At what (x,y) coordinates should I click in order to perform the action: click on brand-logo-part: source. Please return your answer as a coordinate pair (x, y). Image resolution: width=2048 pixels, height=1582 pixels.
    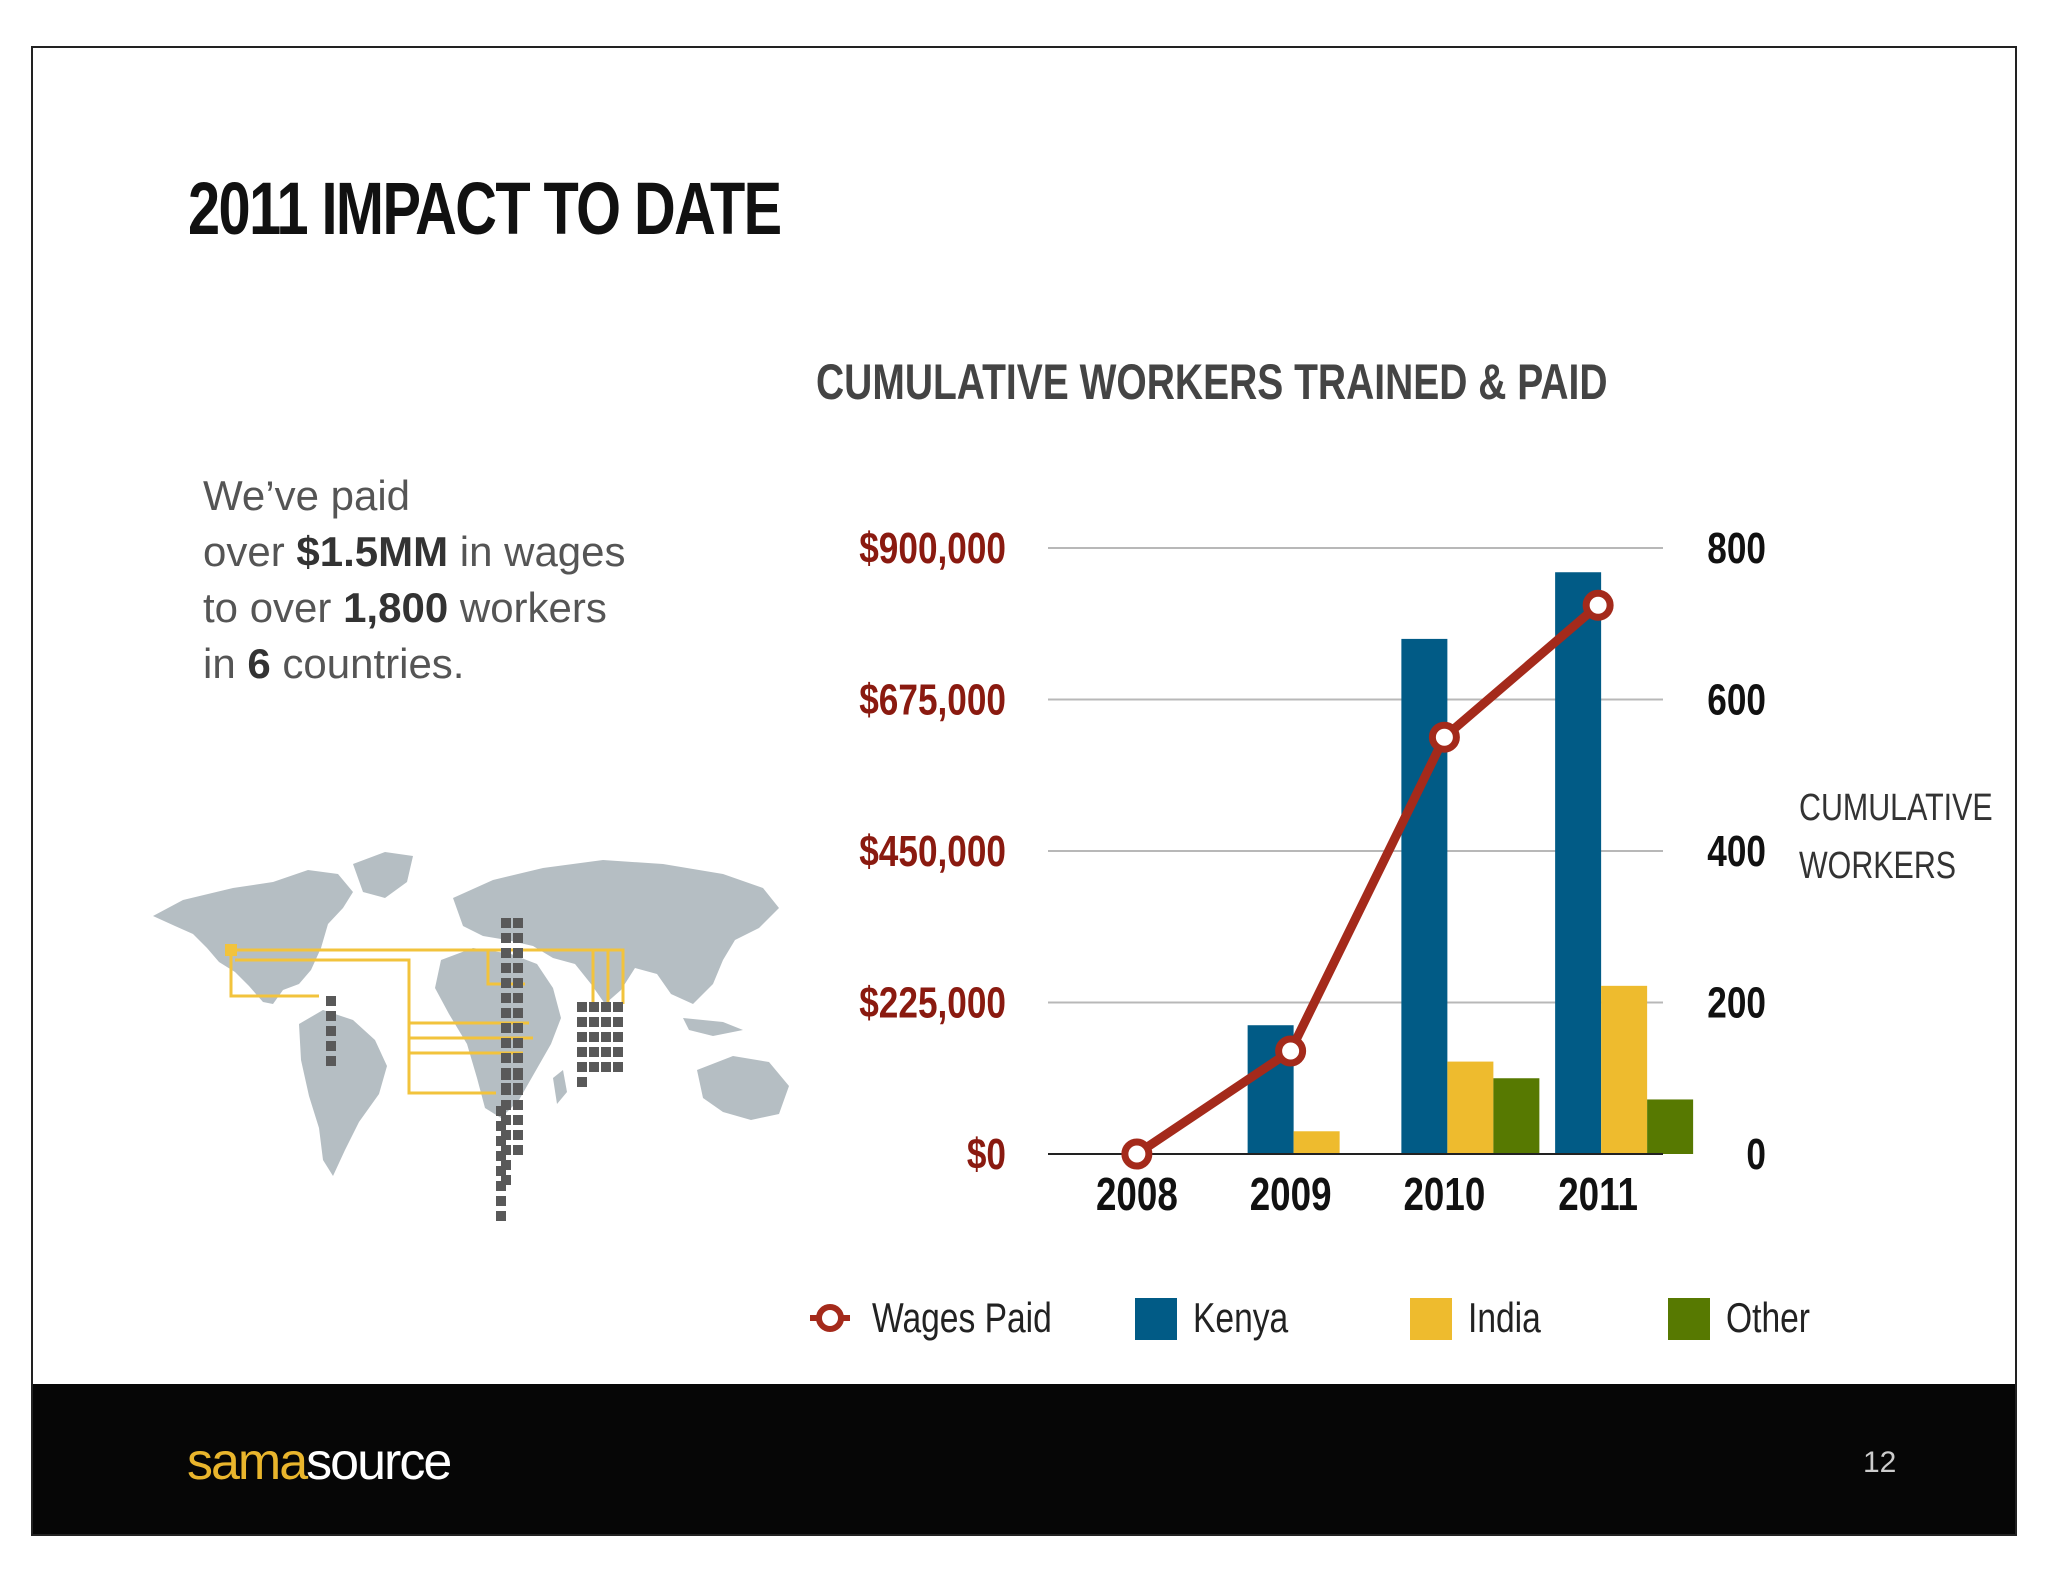
    Looking at the image, I should click on (379, 1462).